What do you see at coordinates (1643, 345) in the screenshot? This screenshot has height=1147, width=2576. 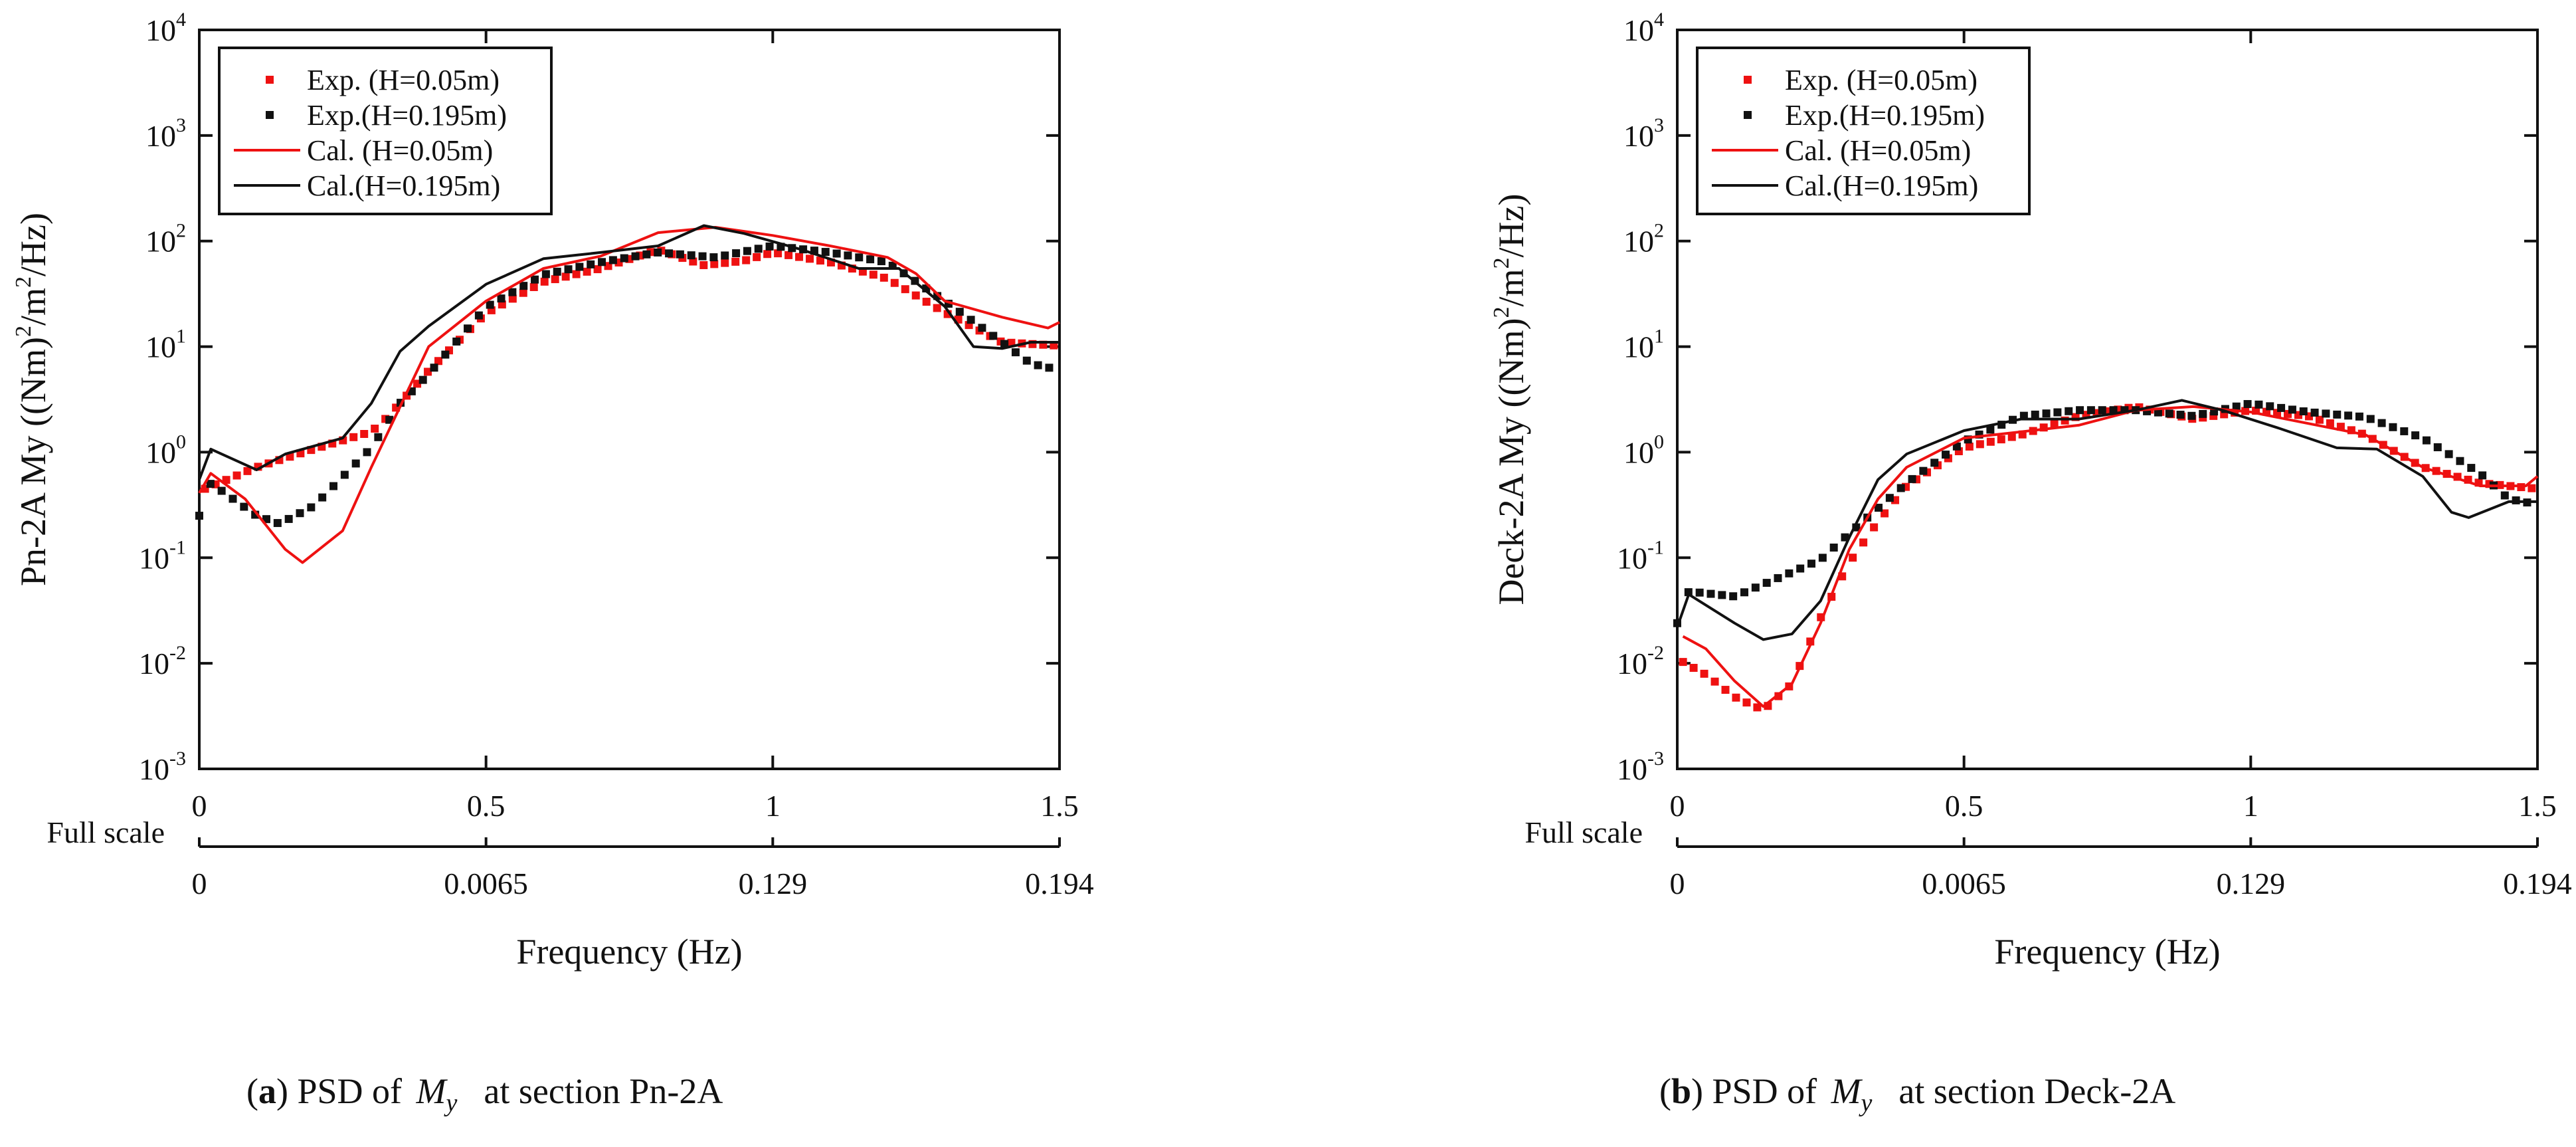 I see `y-tick-label: 10¹` at bounding box center [1643, 345].